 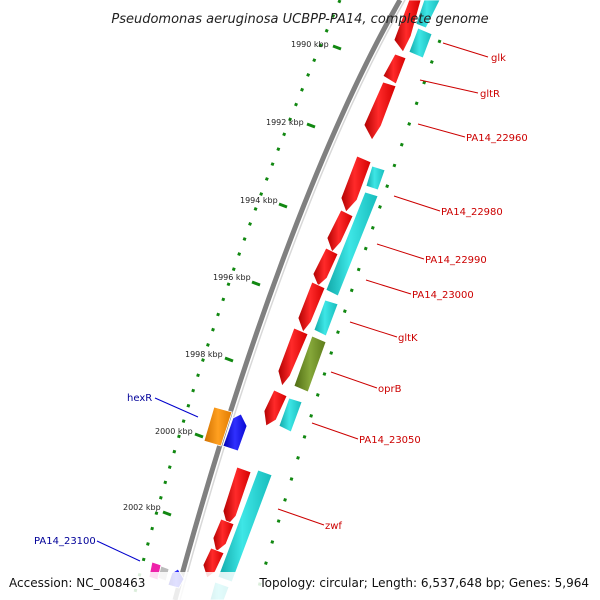 I want to click on footer-background, so click(x=300, y=586).